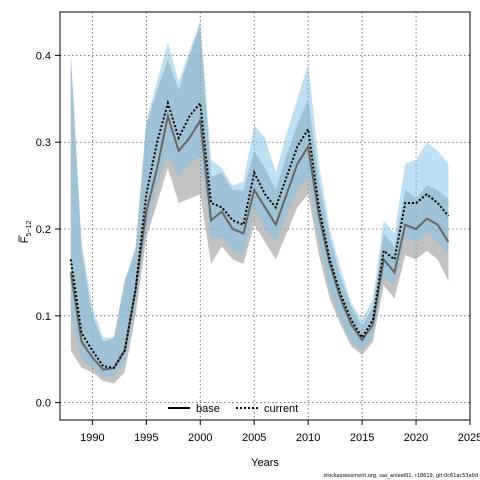 The image size is (480, 480). Describe the element at coordinates (146, 438) in the screenshot. I see `x-tick-label-1995: 1995` at that location.